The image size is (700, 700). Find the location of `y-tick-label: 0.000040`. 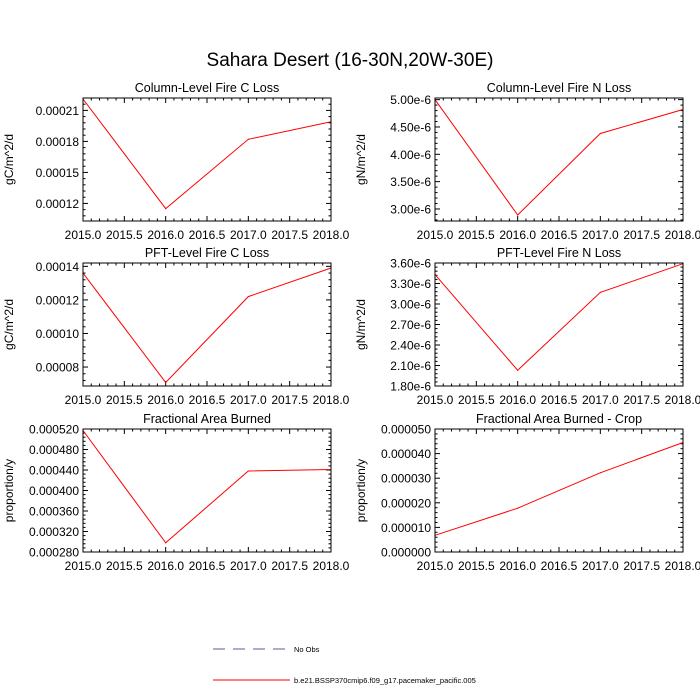

y-tick-label: 0.000040 is located at coordinates (406, 454).